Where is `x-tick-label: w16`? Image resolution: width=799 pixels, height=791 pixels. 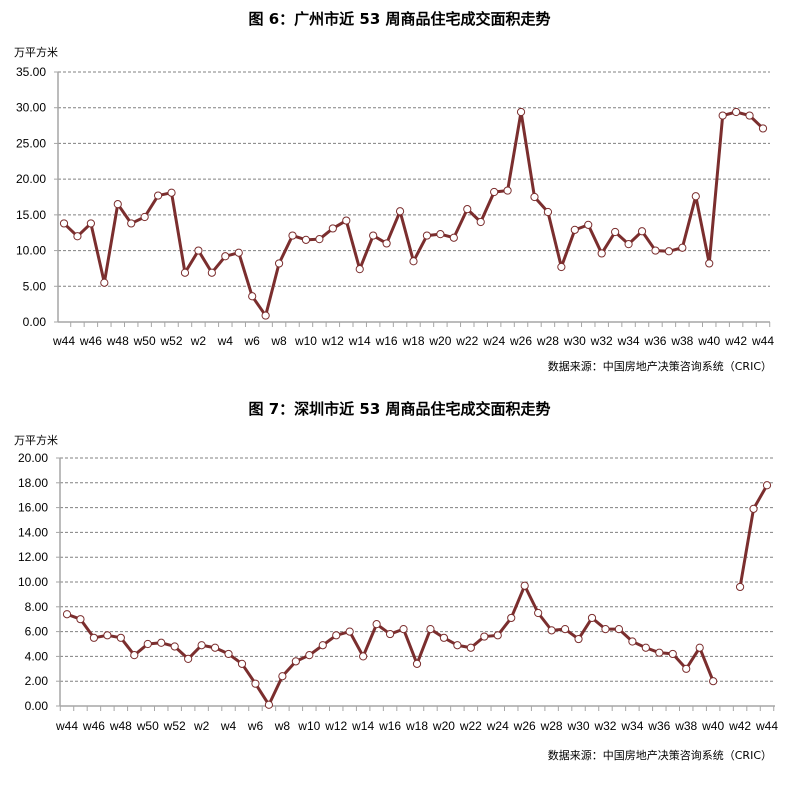
x-tick-label: w16 is located at coordinates (386, 341).